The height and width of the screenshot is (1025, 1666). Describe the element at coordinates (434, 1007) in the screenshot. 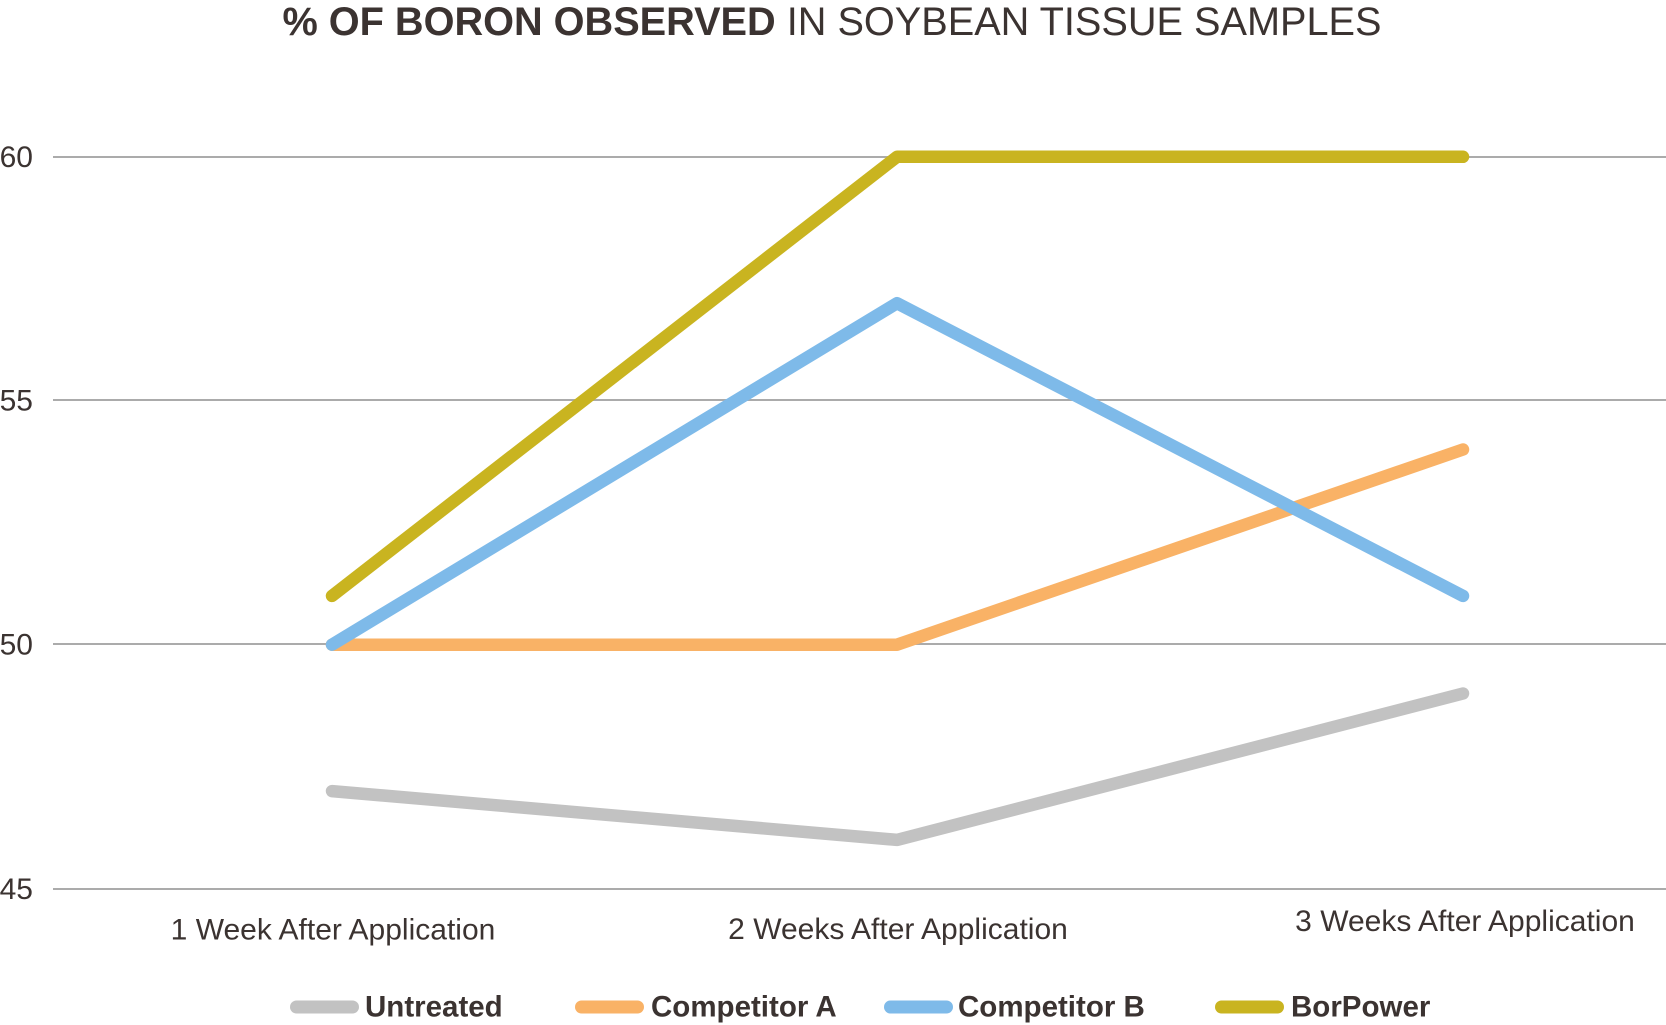

I see `svg-text: Untreated` at that location.